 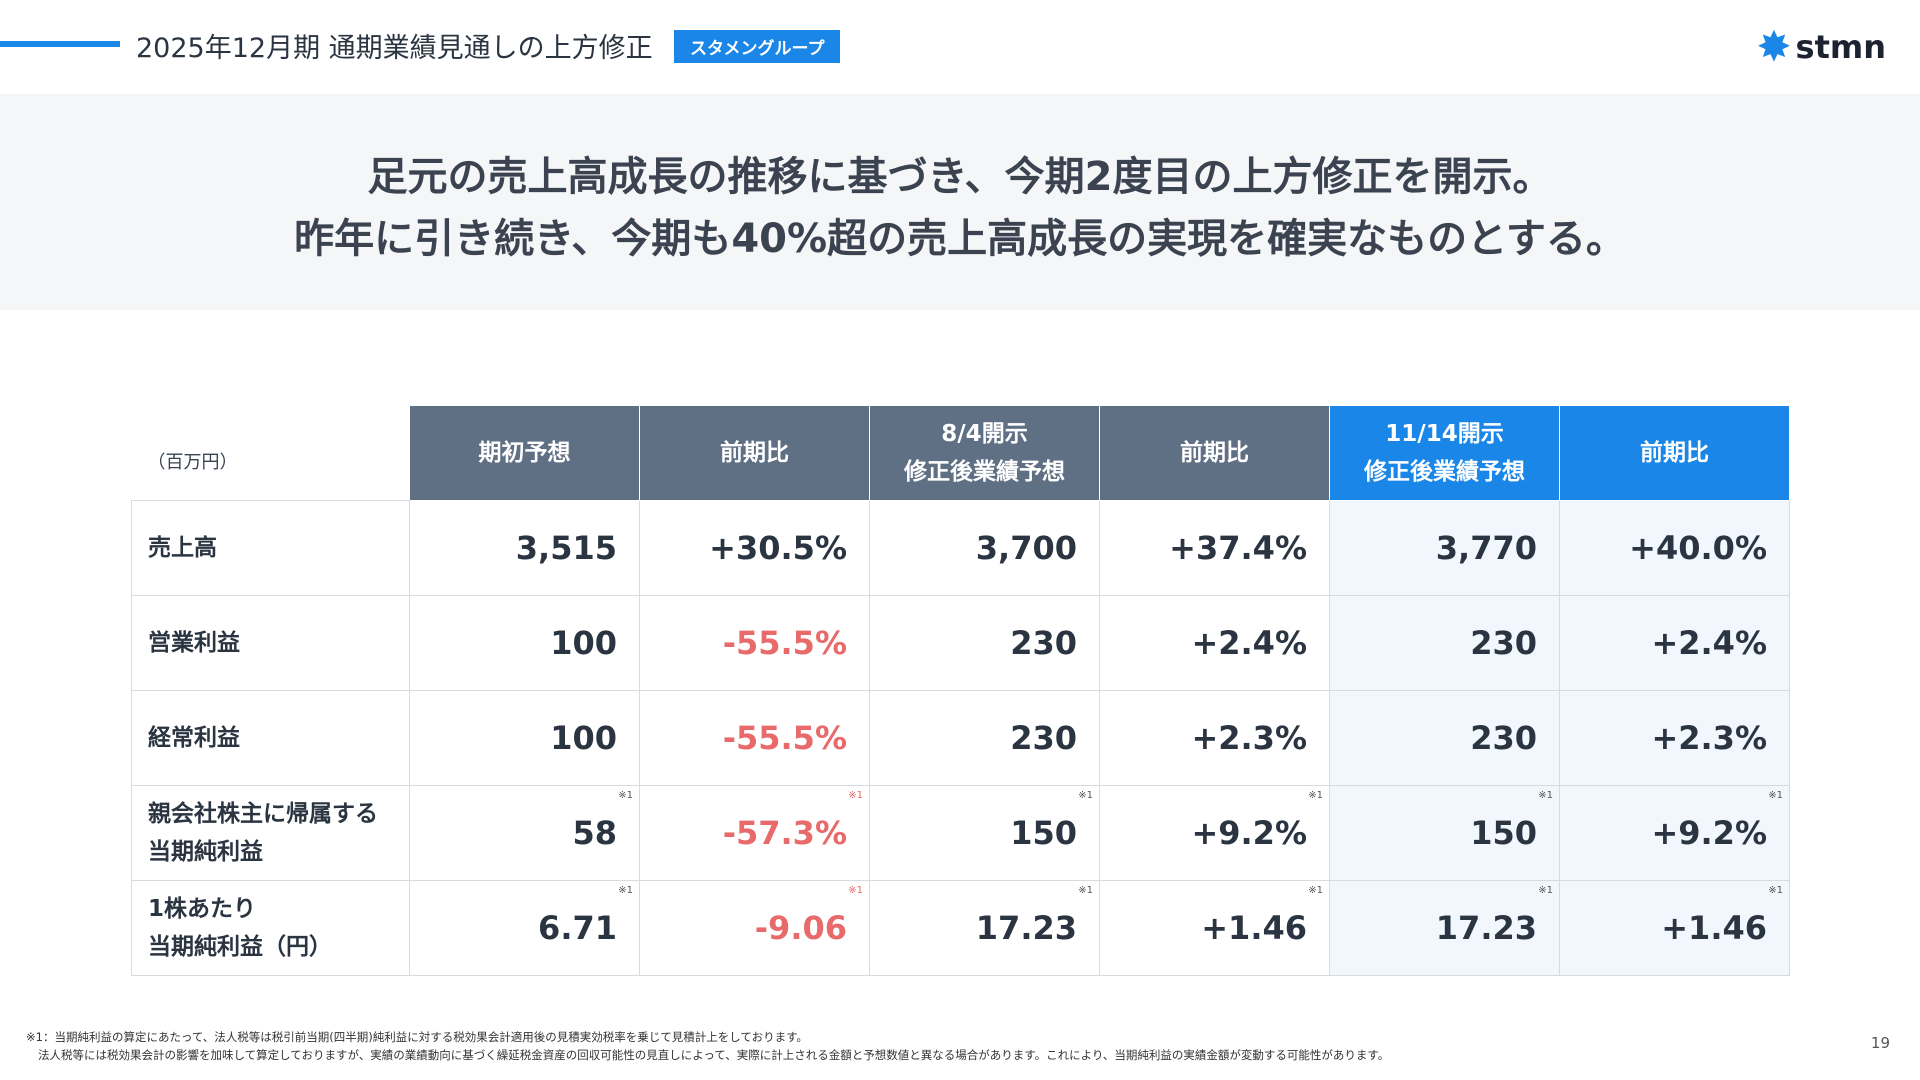 I want to click on value-text: 6.71, so click(x=577, y=928).